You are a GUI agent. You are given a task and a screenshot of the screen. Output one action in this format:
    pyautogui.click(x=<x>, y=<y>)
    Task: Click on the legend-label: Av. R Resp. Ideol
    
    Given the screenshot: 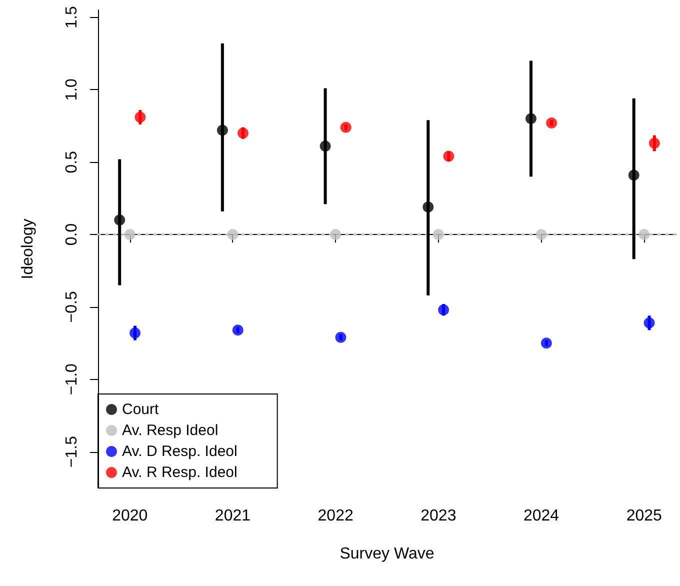 What is the action you would take?
    pyautogui.click(x=180, y=472)
    